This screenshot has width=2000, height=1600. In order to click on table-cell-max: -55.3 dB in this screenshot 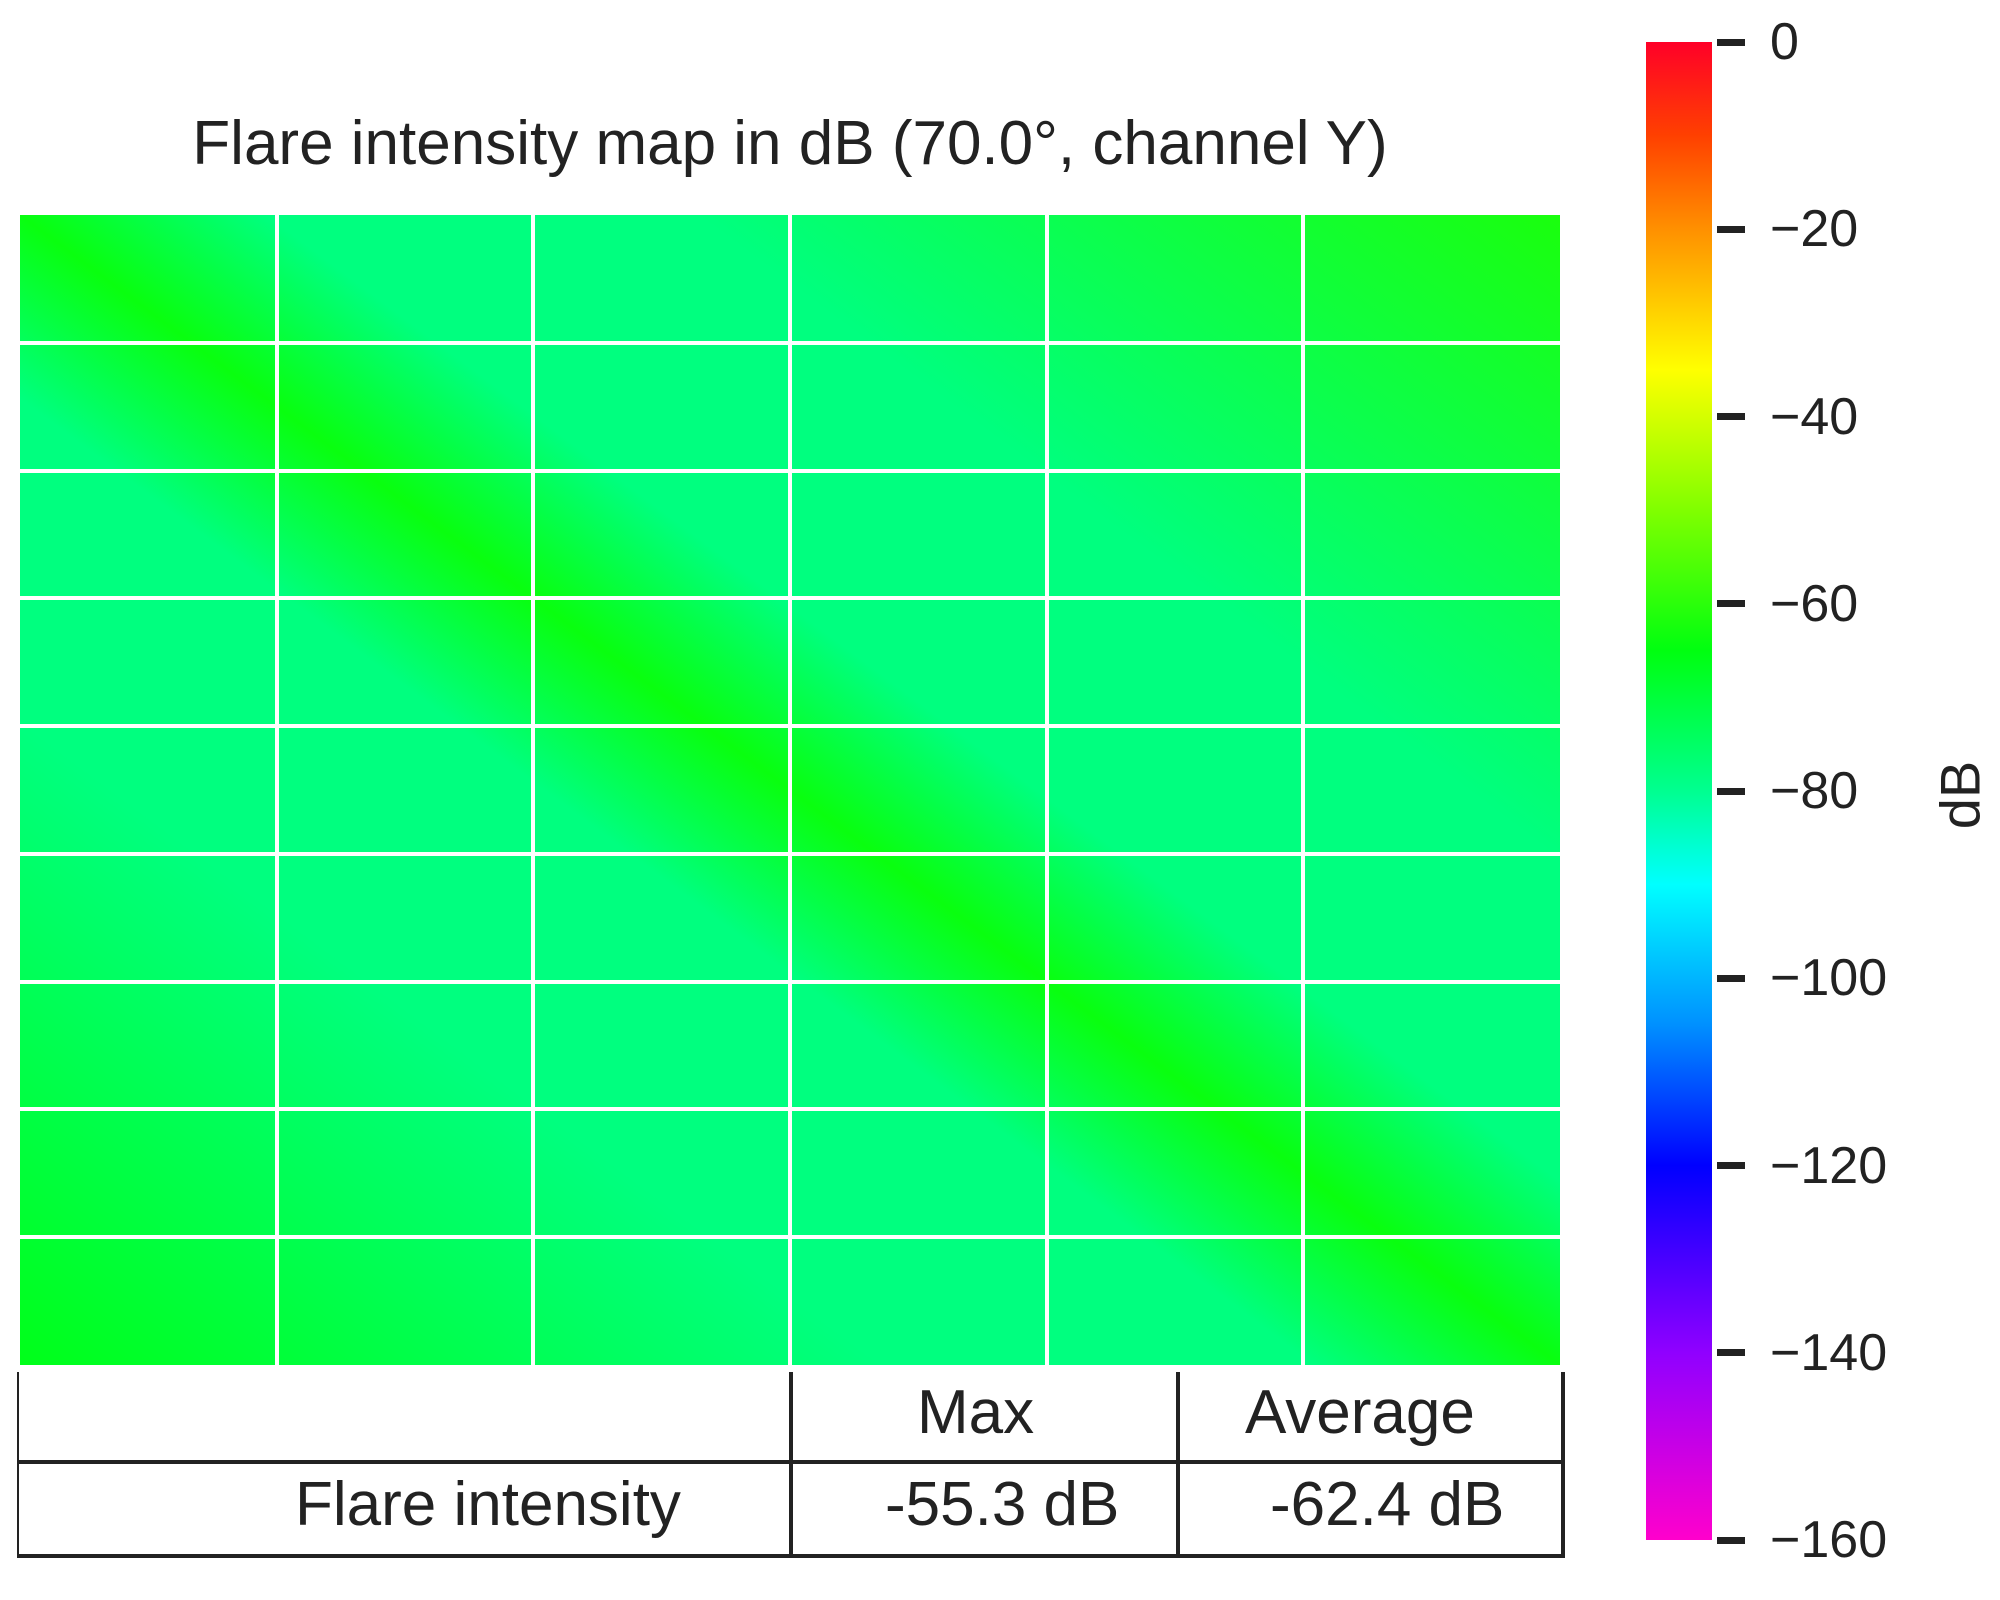, I will do `click(1002, 1504)`.